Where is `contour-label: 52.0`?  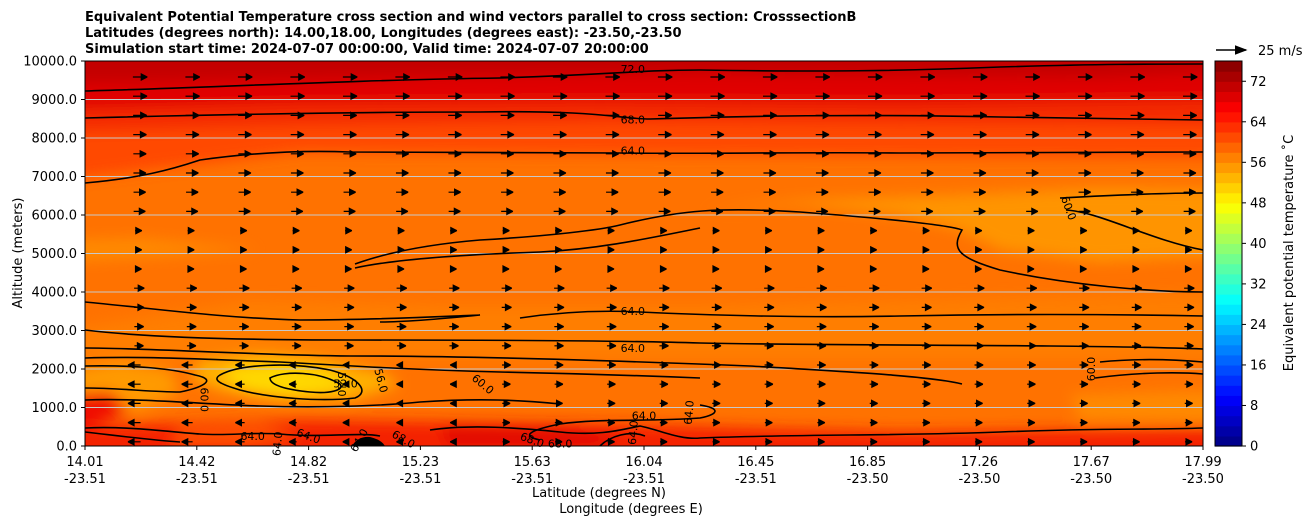 contour-label: 52.0 is located at coordinates (341, 384).